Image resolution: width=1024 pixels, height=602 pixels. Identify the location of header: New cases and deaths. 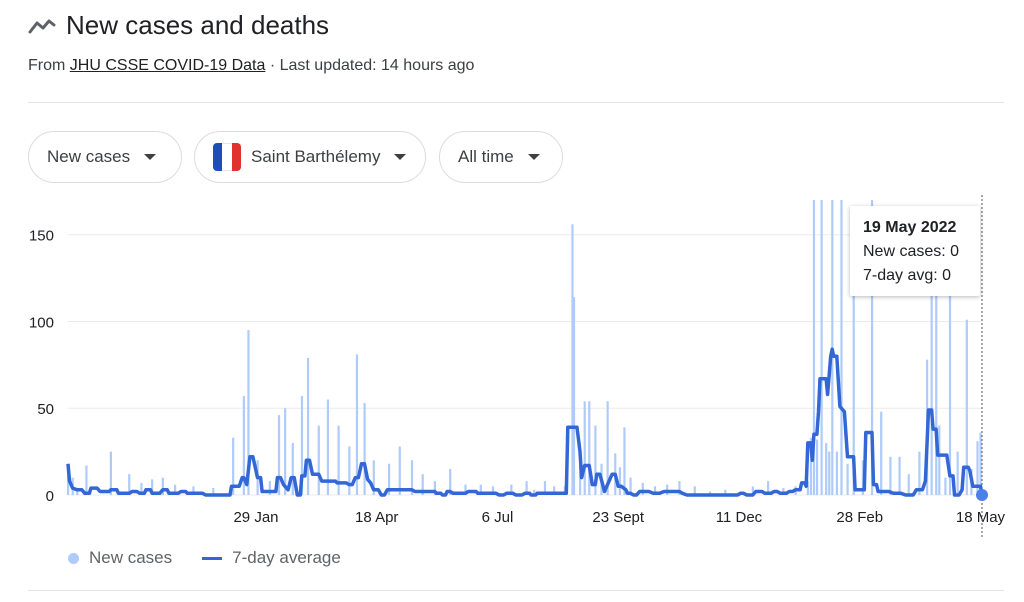
(178, 25).